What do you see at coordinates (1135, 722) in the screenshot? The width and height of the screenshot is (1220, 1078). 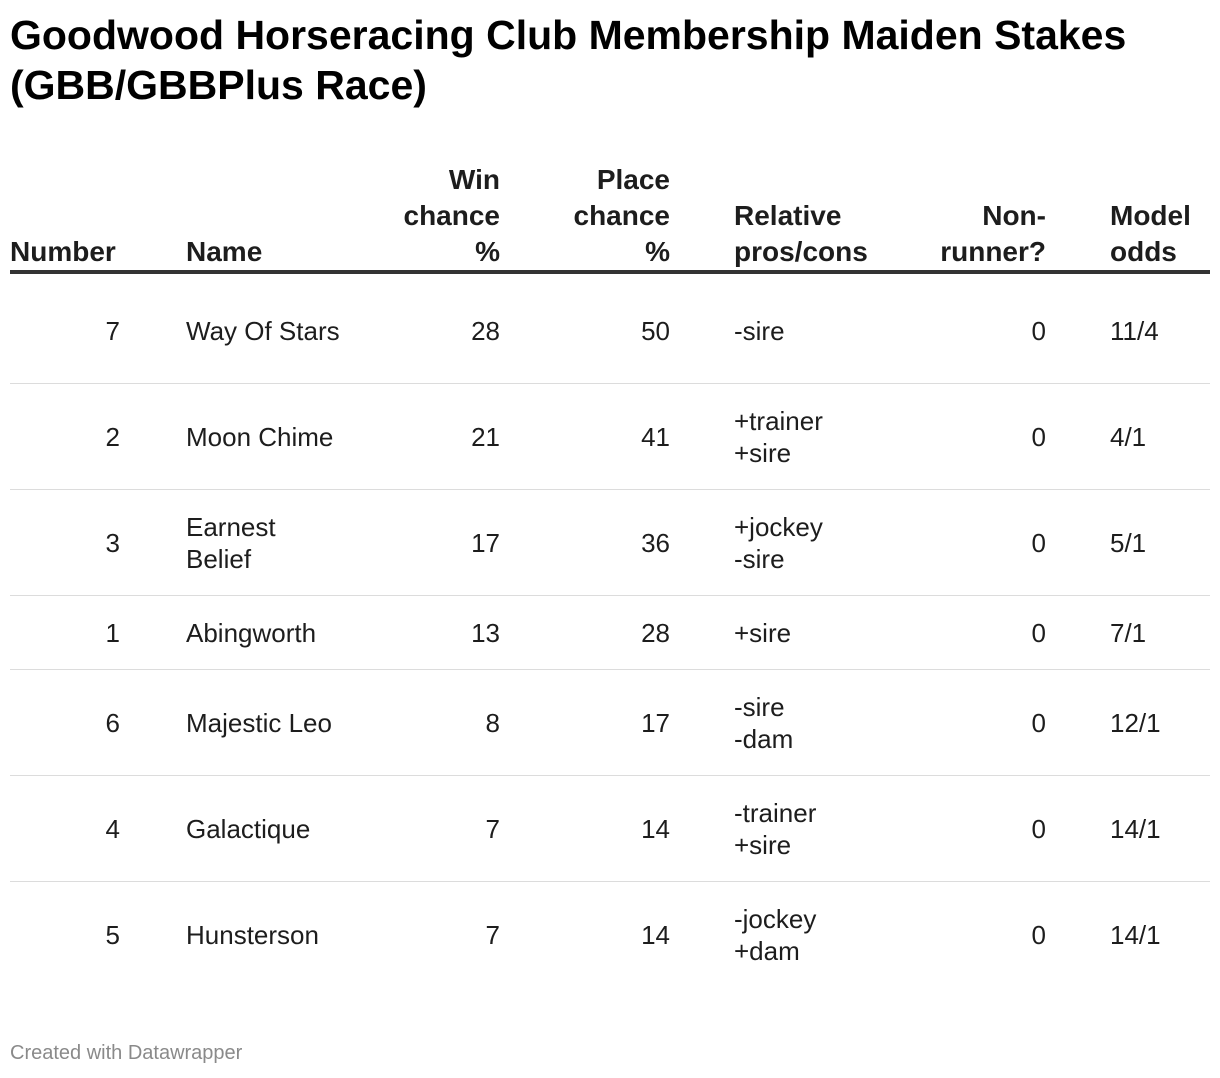 I see `cell-model-odds: 12/1` at bounding box center [1135, 722].